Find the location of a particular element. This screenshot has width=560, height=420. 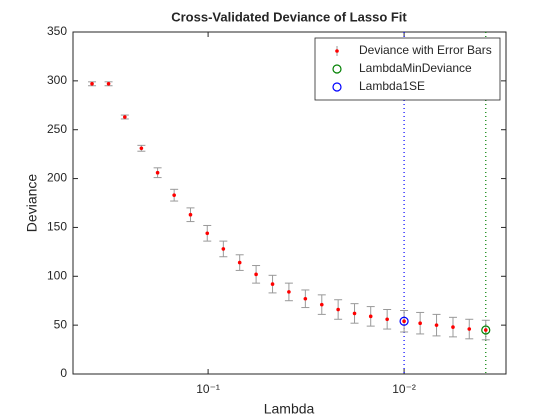

legend-box is located at coordinates (407, 69).